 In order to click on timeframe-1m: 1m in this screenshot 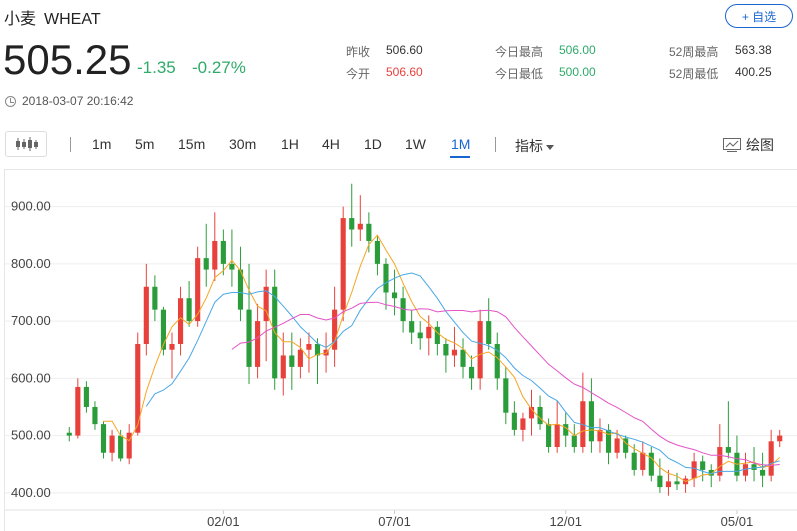, I will do `click(102, 144)`.